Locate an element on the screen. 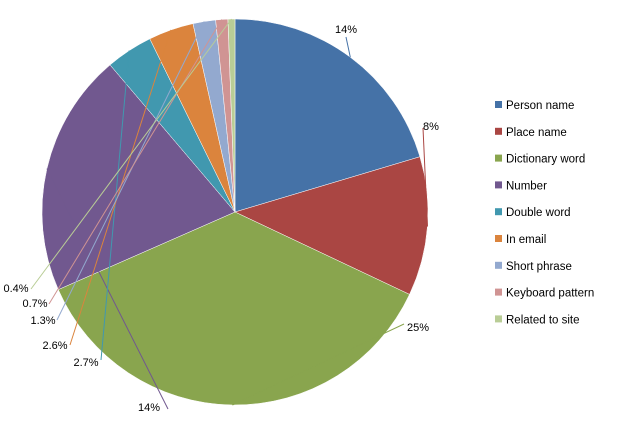  legend-label: Double word is located at coordinates (538, 213).